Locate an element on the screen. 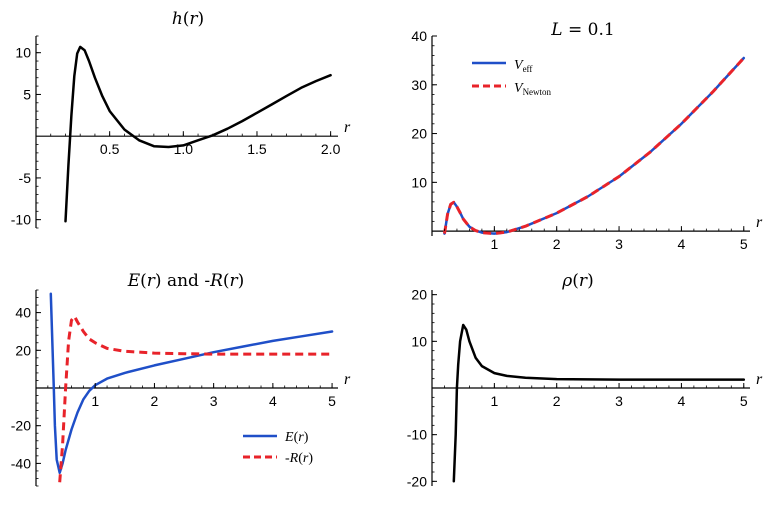  x-tick-label-rho: 2 is located at coordinates (557, 401).